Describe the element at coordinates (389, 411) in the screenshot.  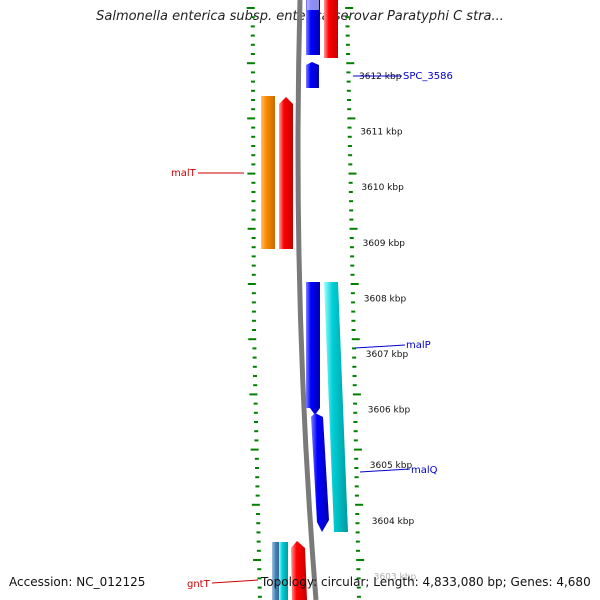
I see `kbp-tick-label: 3606 kbp` at that location.